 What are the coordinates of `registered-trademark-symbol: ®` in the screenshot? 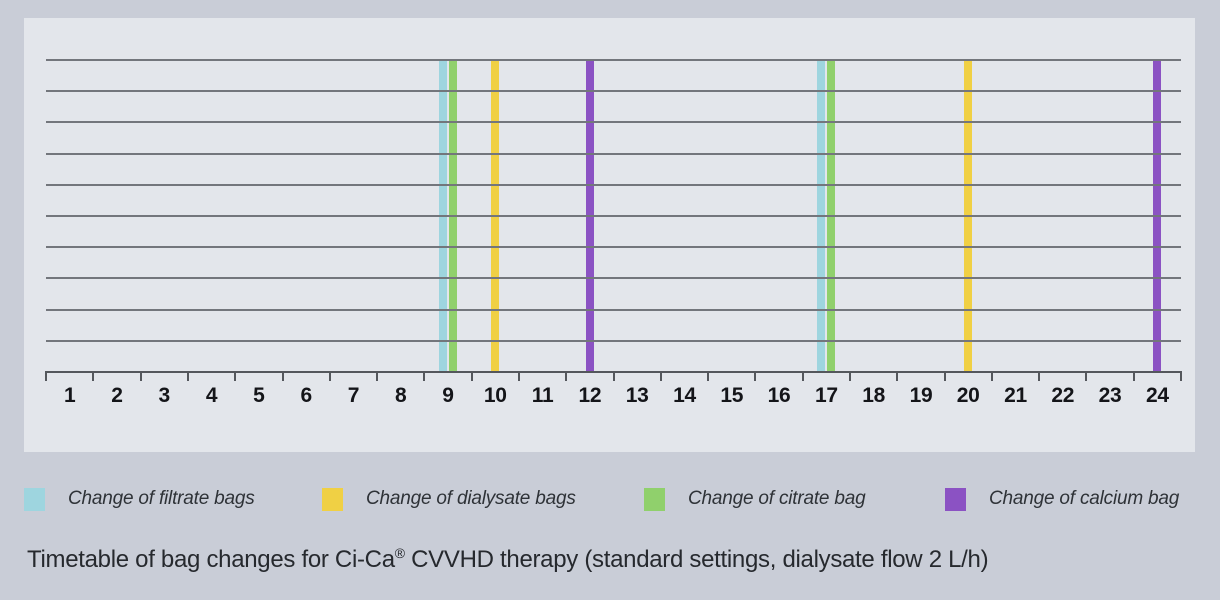 It's located at (399, 553).